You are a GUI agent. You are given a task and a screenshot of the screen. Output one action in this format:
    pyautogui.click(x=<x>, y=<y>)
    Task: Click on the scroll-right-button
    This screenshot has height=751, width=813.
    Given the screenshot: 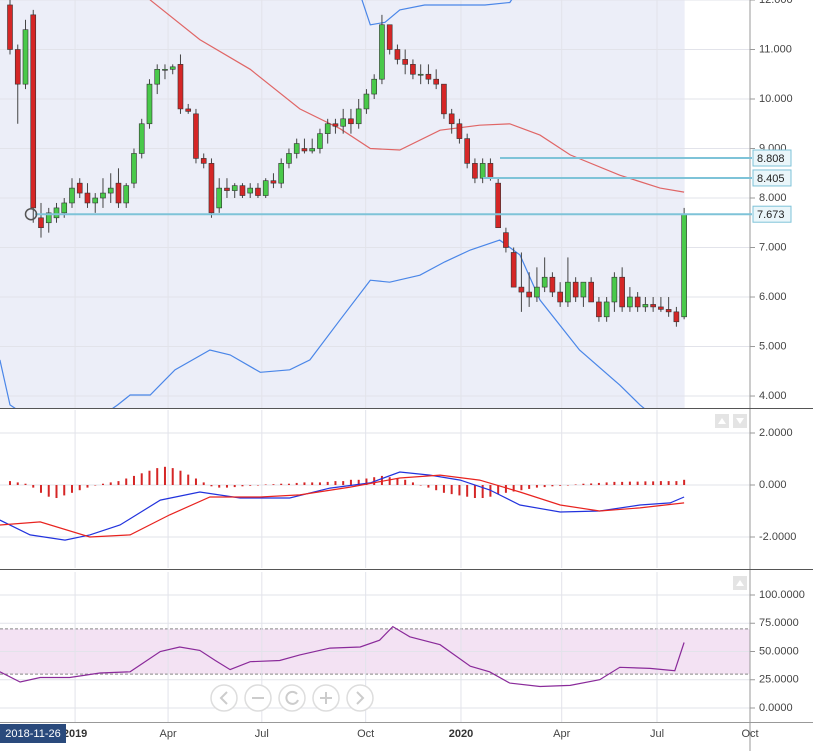 What is the action you would take?
    pyautogui.click(x=360, y=698)
    